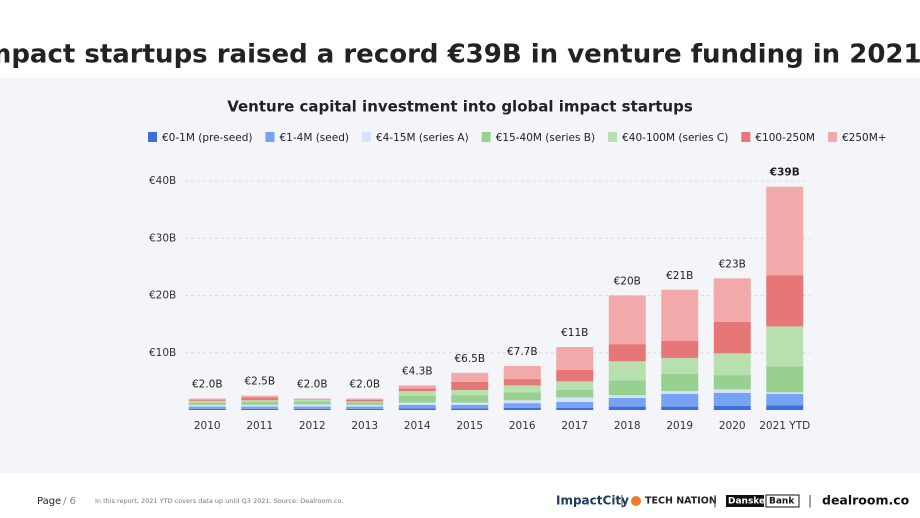  I want to click on x-tick-label: 2017, so click(574, 426).